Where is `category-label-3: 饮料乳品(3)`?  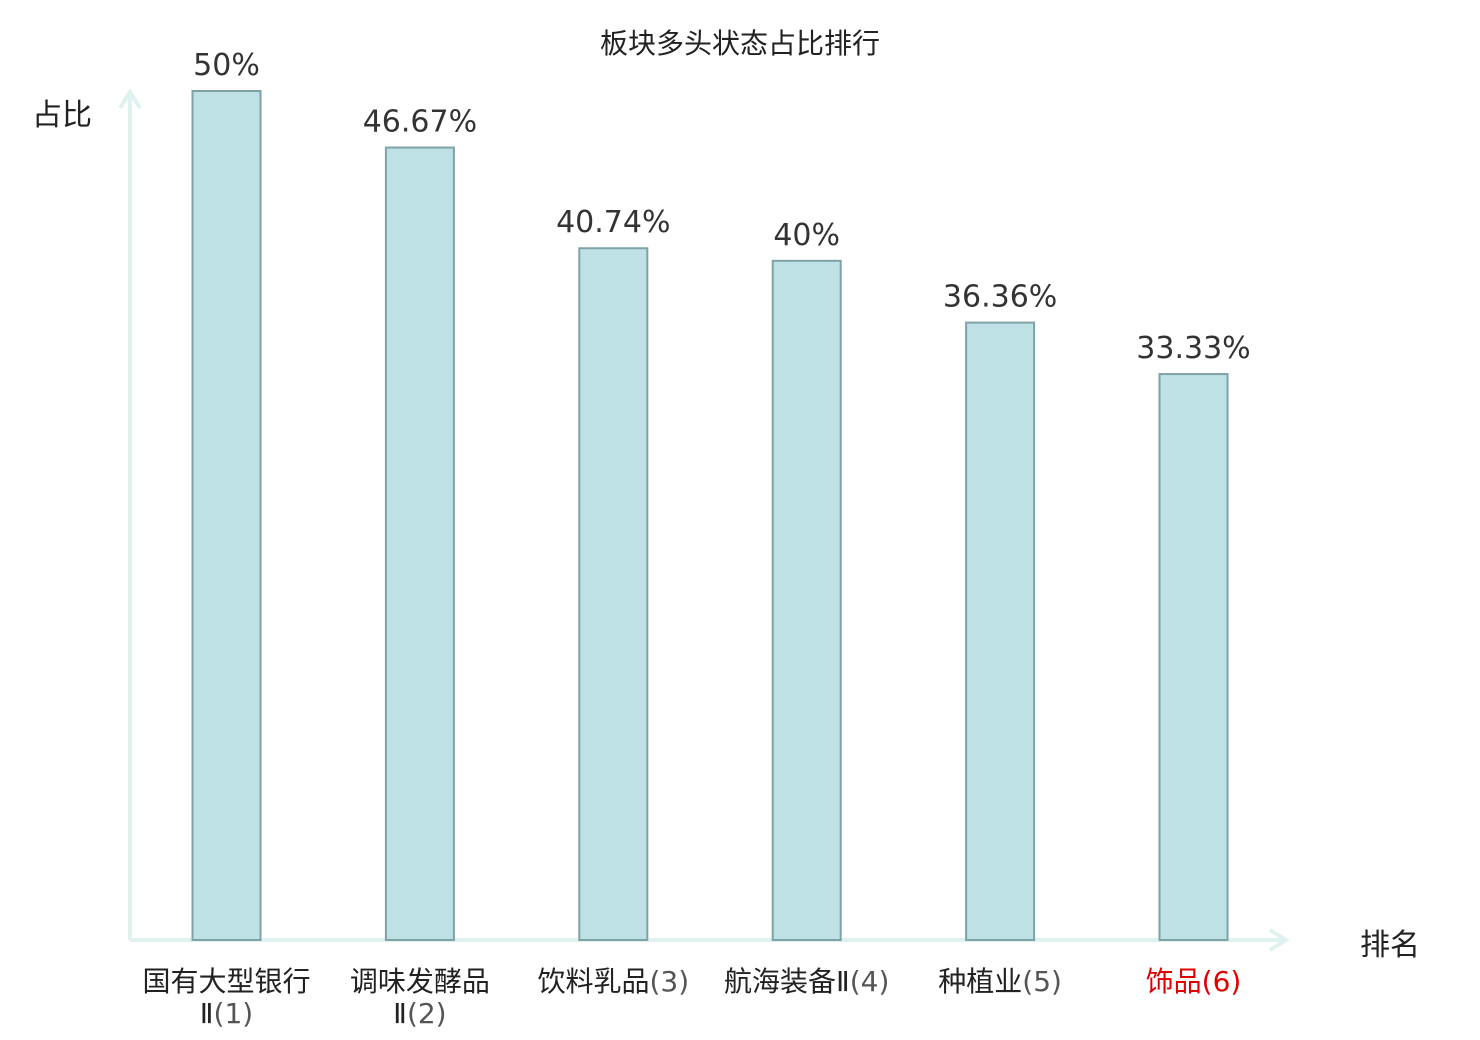
category-label-3: 饮料乳品(3) is located at coordinates (613, 982).